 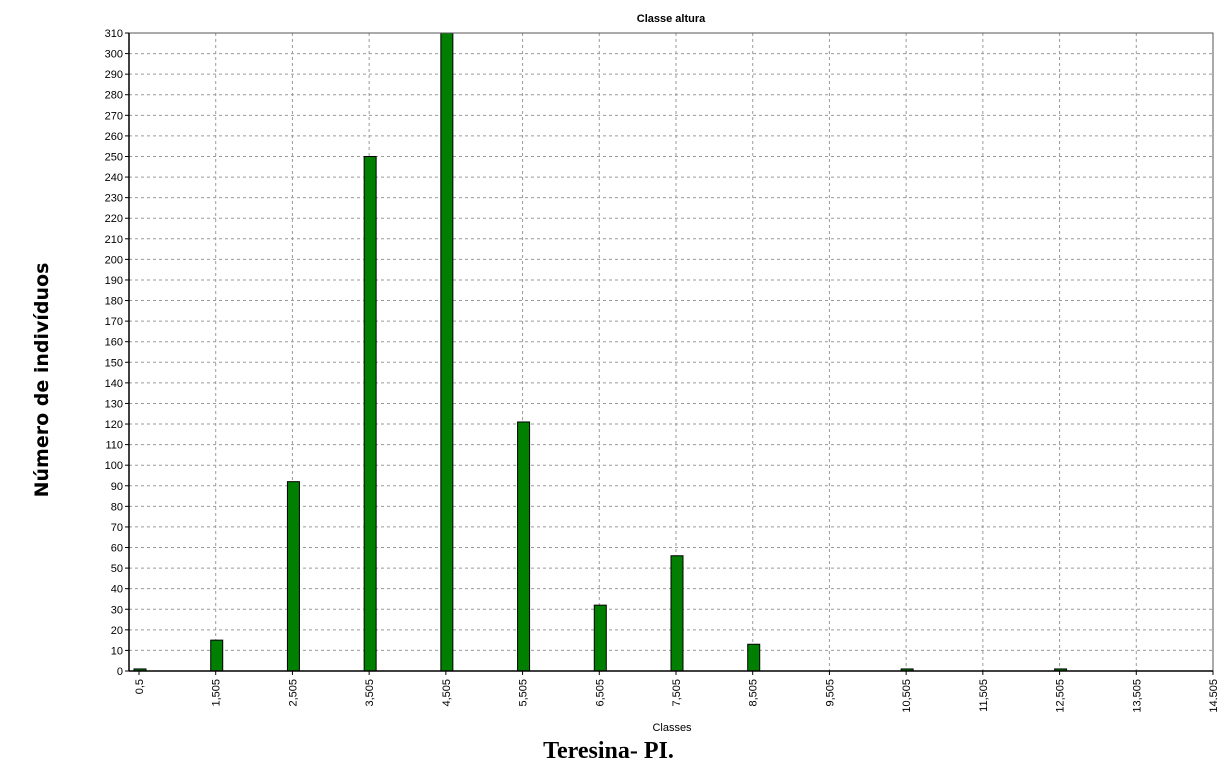 I want to click on x-tick-label: 6,505, so click(x=600, y=693).